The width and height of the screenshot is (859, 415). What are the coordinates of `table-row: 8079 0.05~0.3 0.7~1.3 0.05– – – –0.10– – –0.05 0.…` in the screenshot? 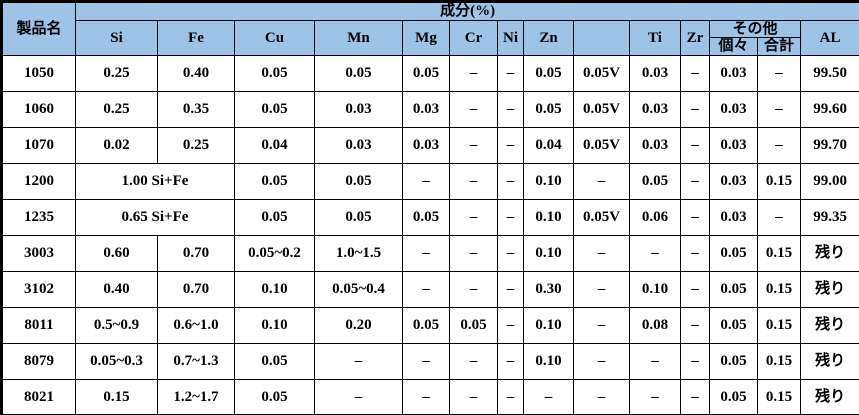 It's located at (430, 361).